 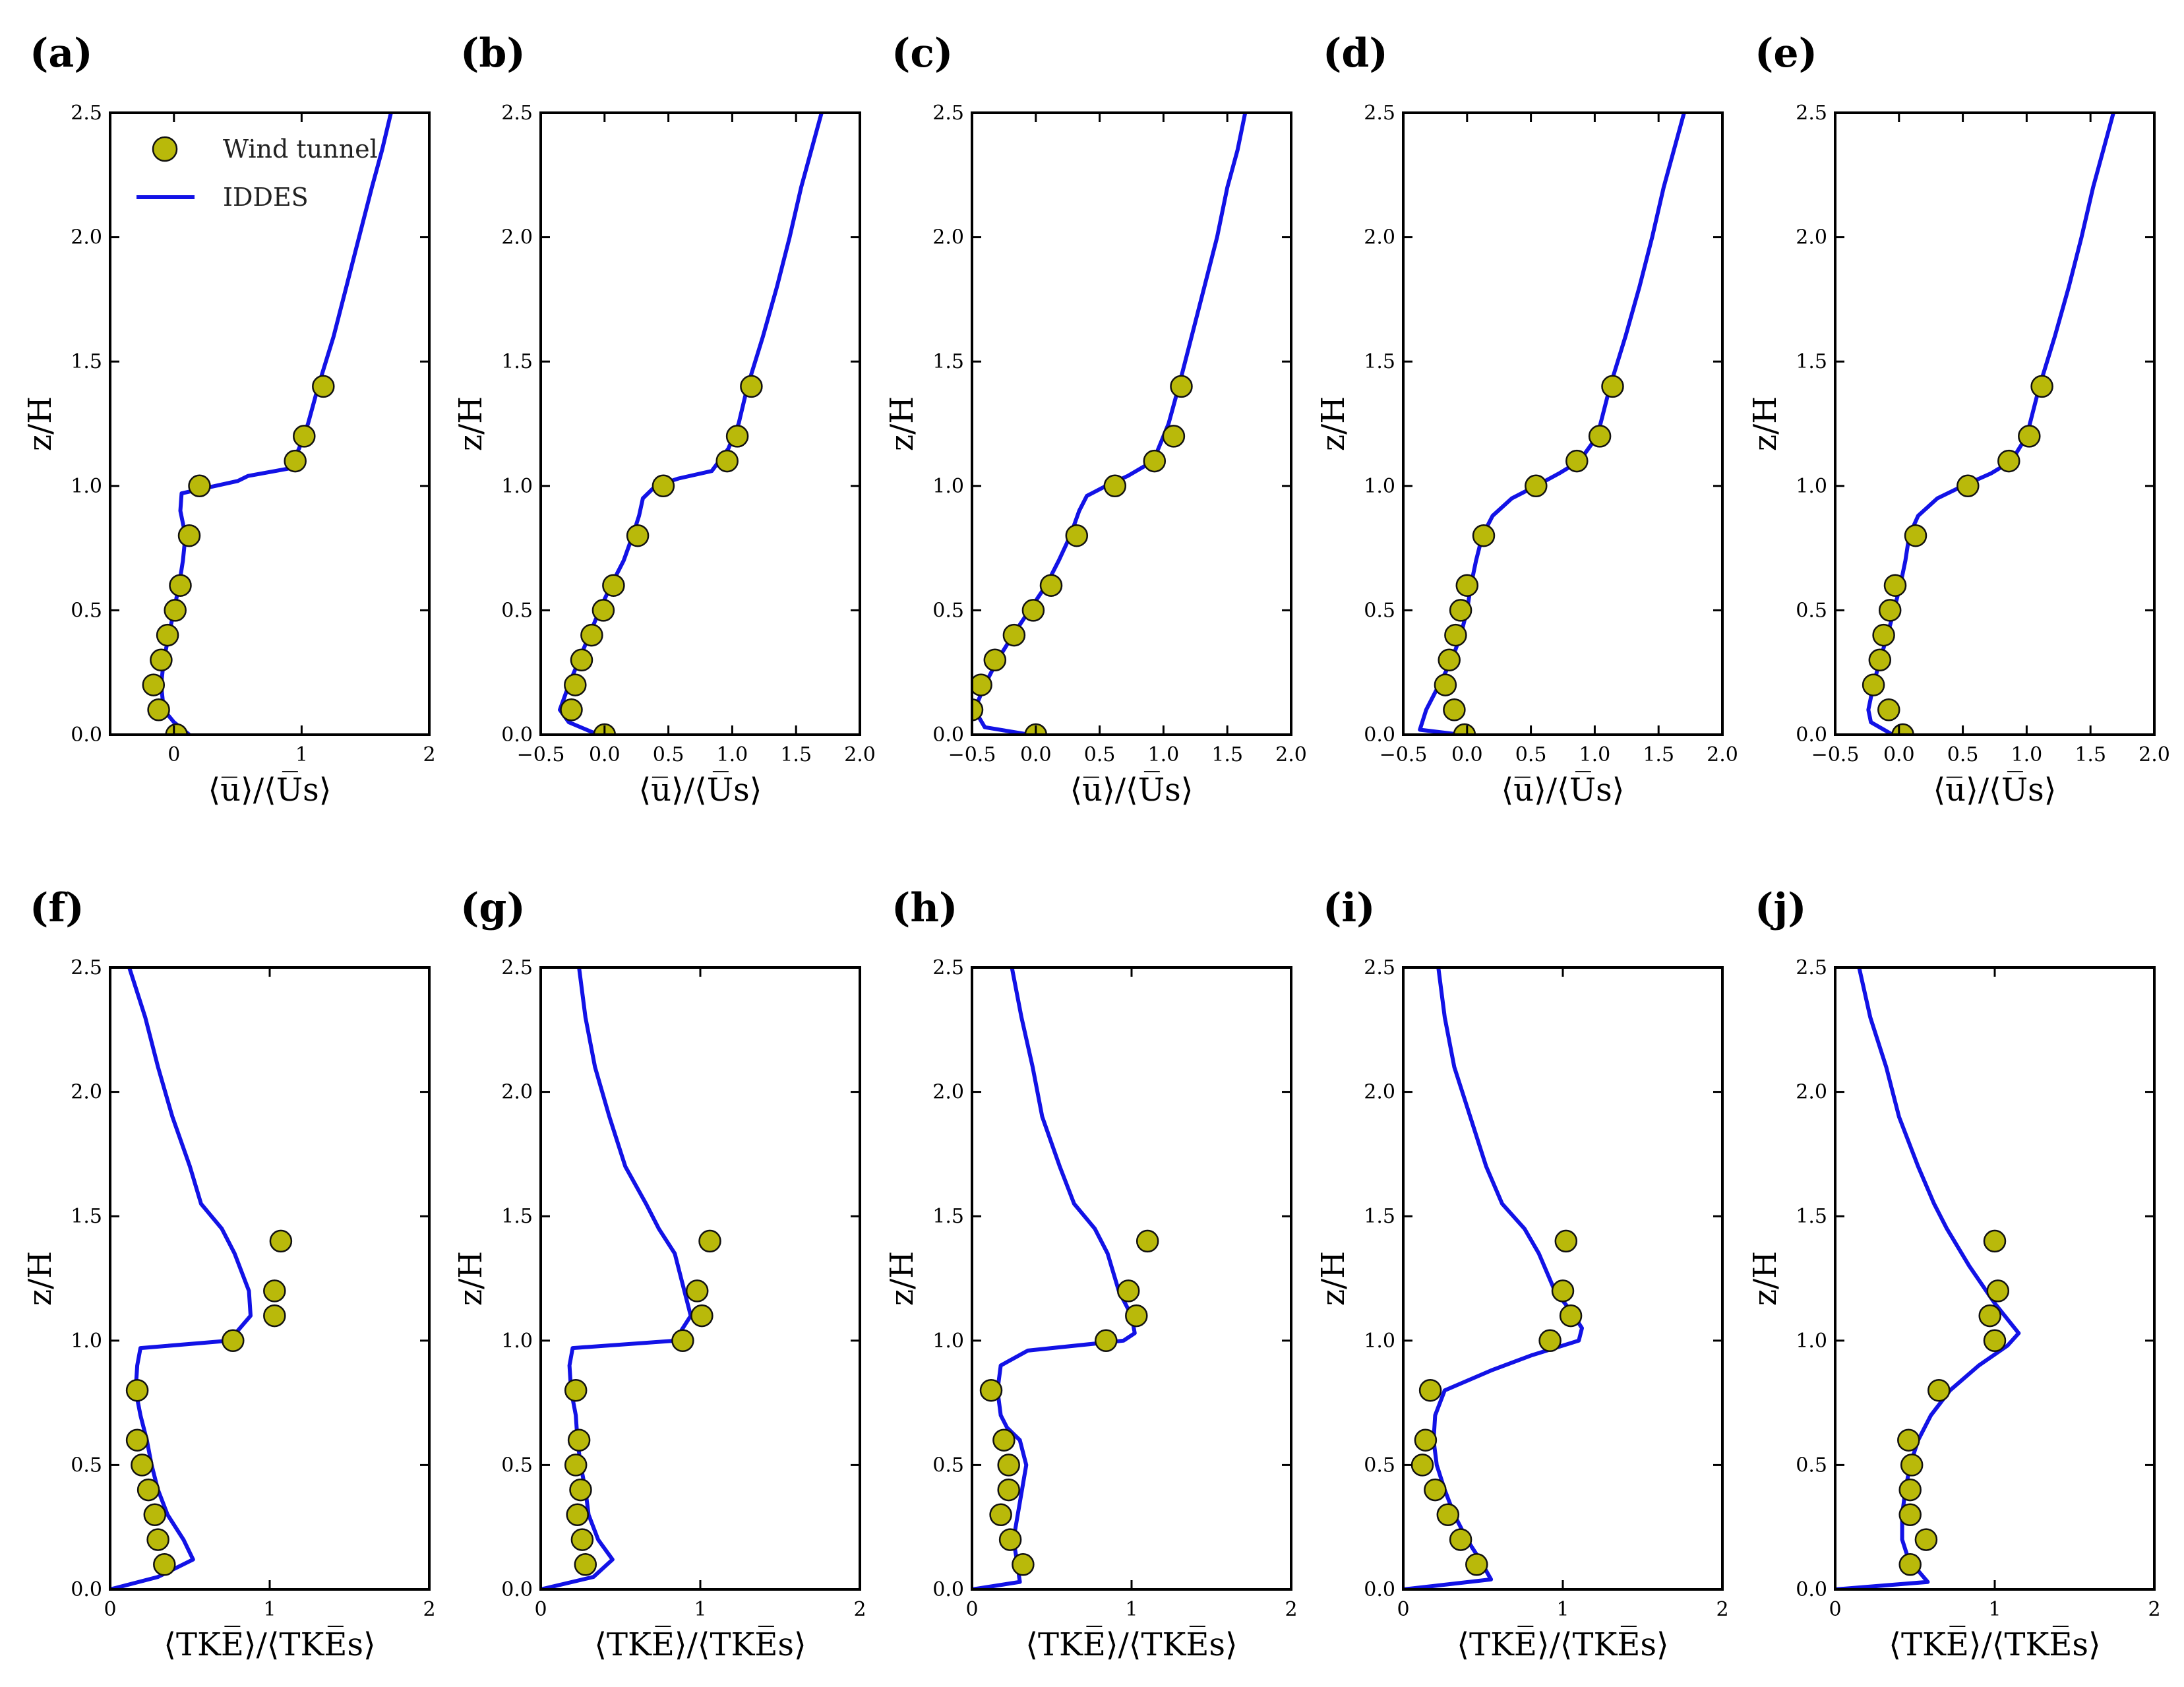 What do you see at coordinates (1995, 423) in the screenshot?
I see `axes-frame` at bounding box center [1995, 423].